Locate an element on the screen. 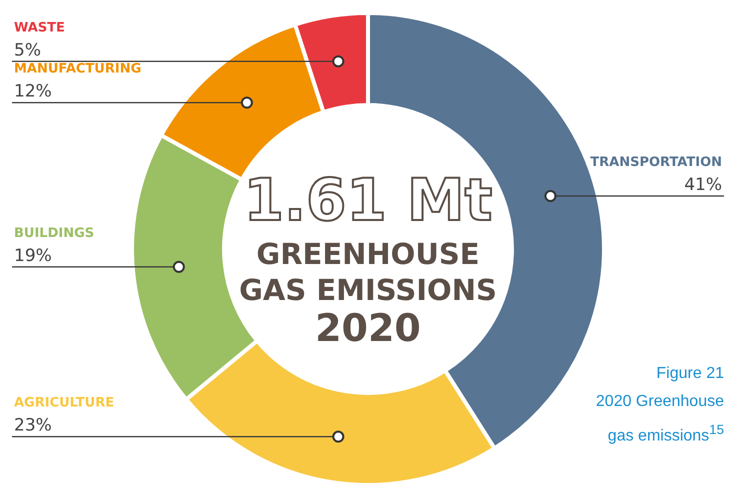 The image size is (736, 498). text: 1.61 Mt is located at coordinates (368, 200).